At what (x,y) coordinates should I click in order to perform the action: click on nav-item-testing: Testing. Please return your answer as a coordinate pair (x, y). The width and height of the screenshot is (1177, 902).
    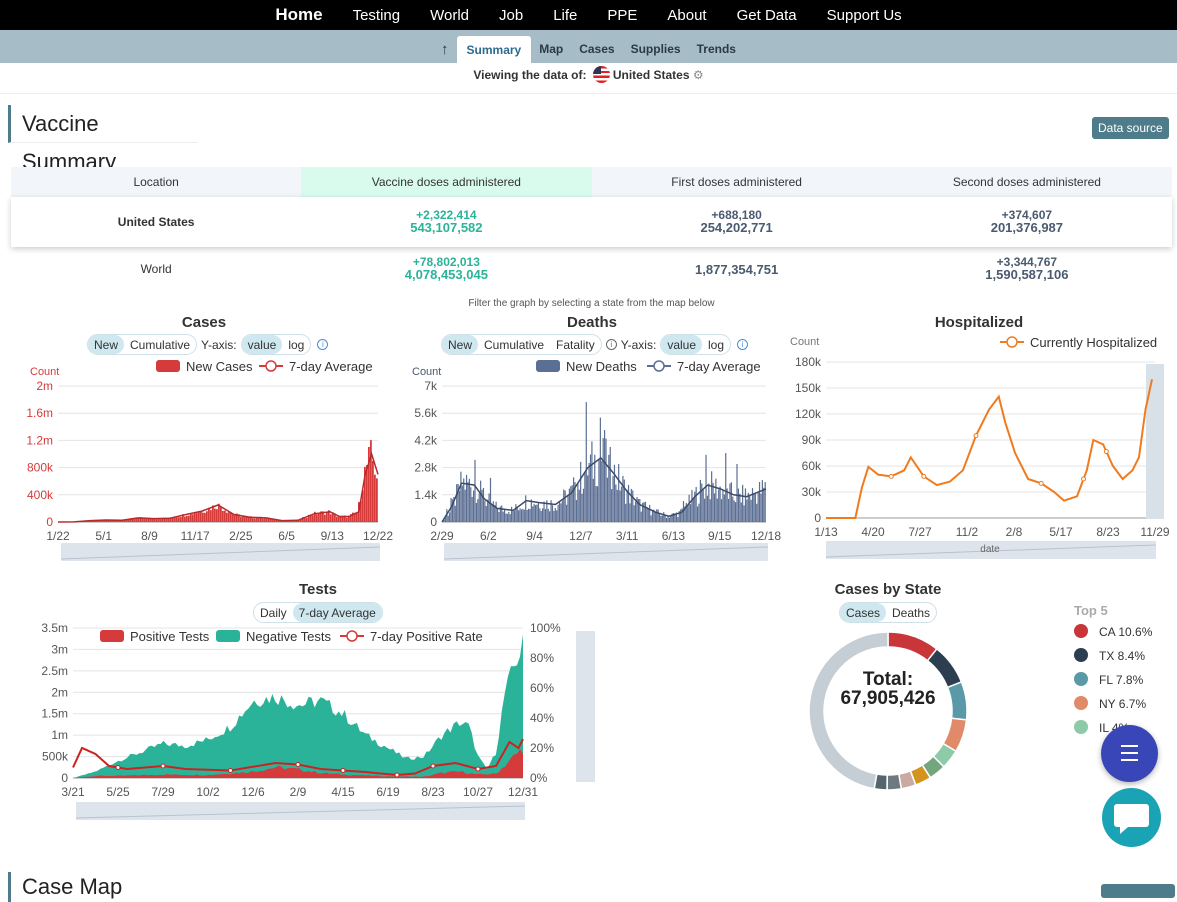
    Looking at the image, I should click on (377, 15).